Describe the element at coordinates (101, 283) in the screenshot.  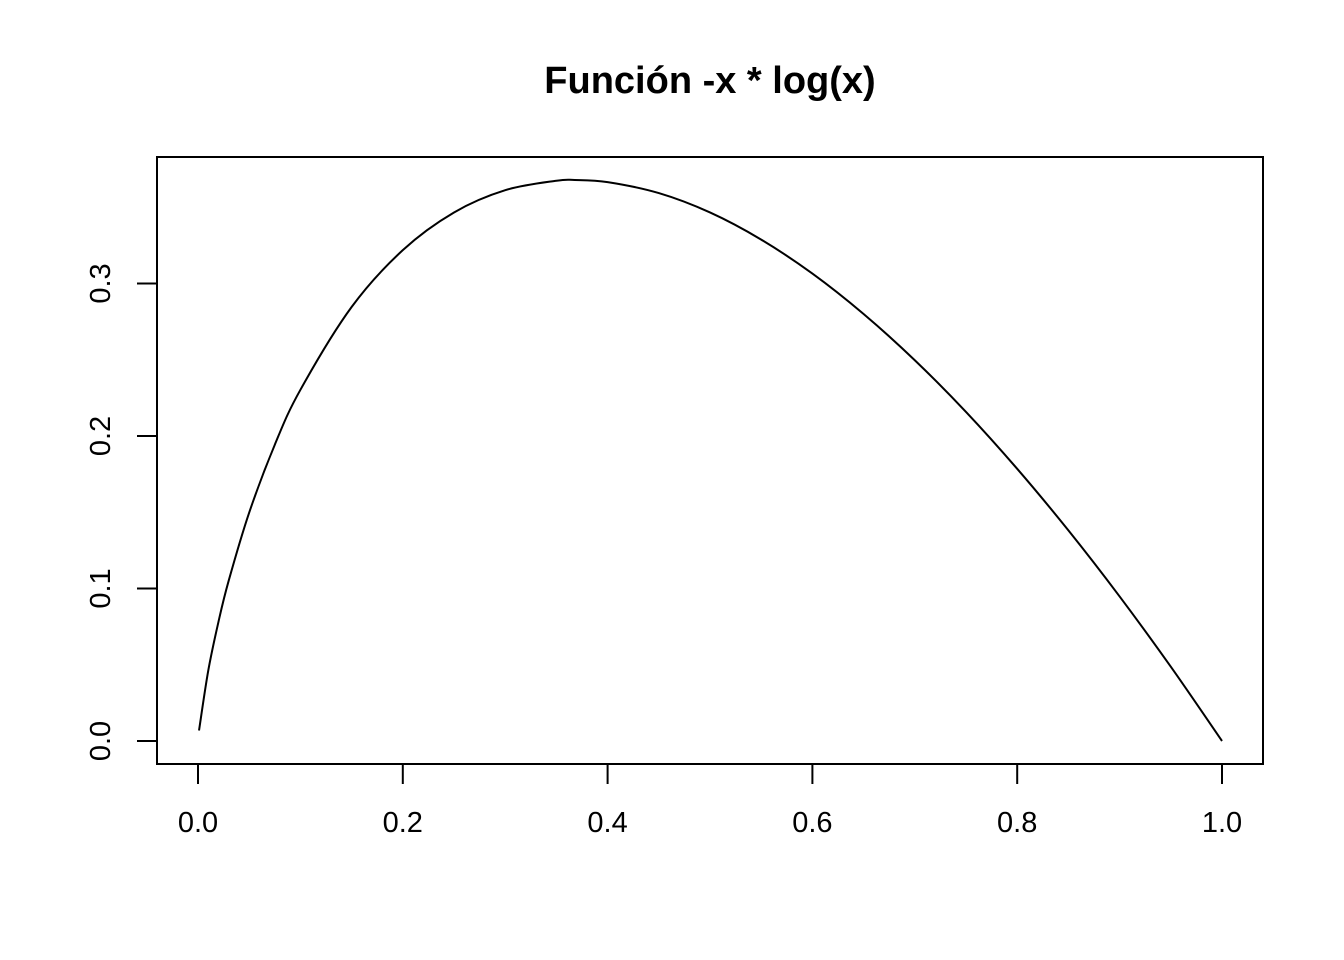
I see `y-tick-label: 0.3` at that location.